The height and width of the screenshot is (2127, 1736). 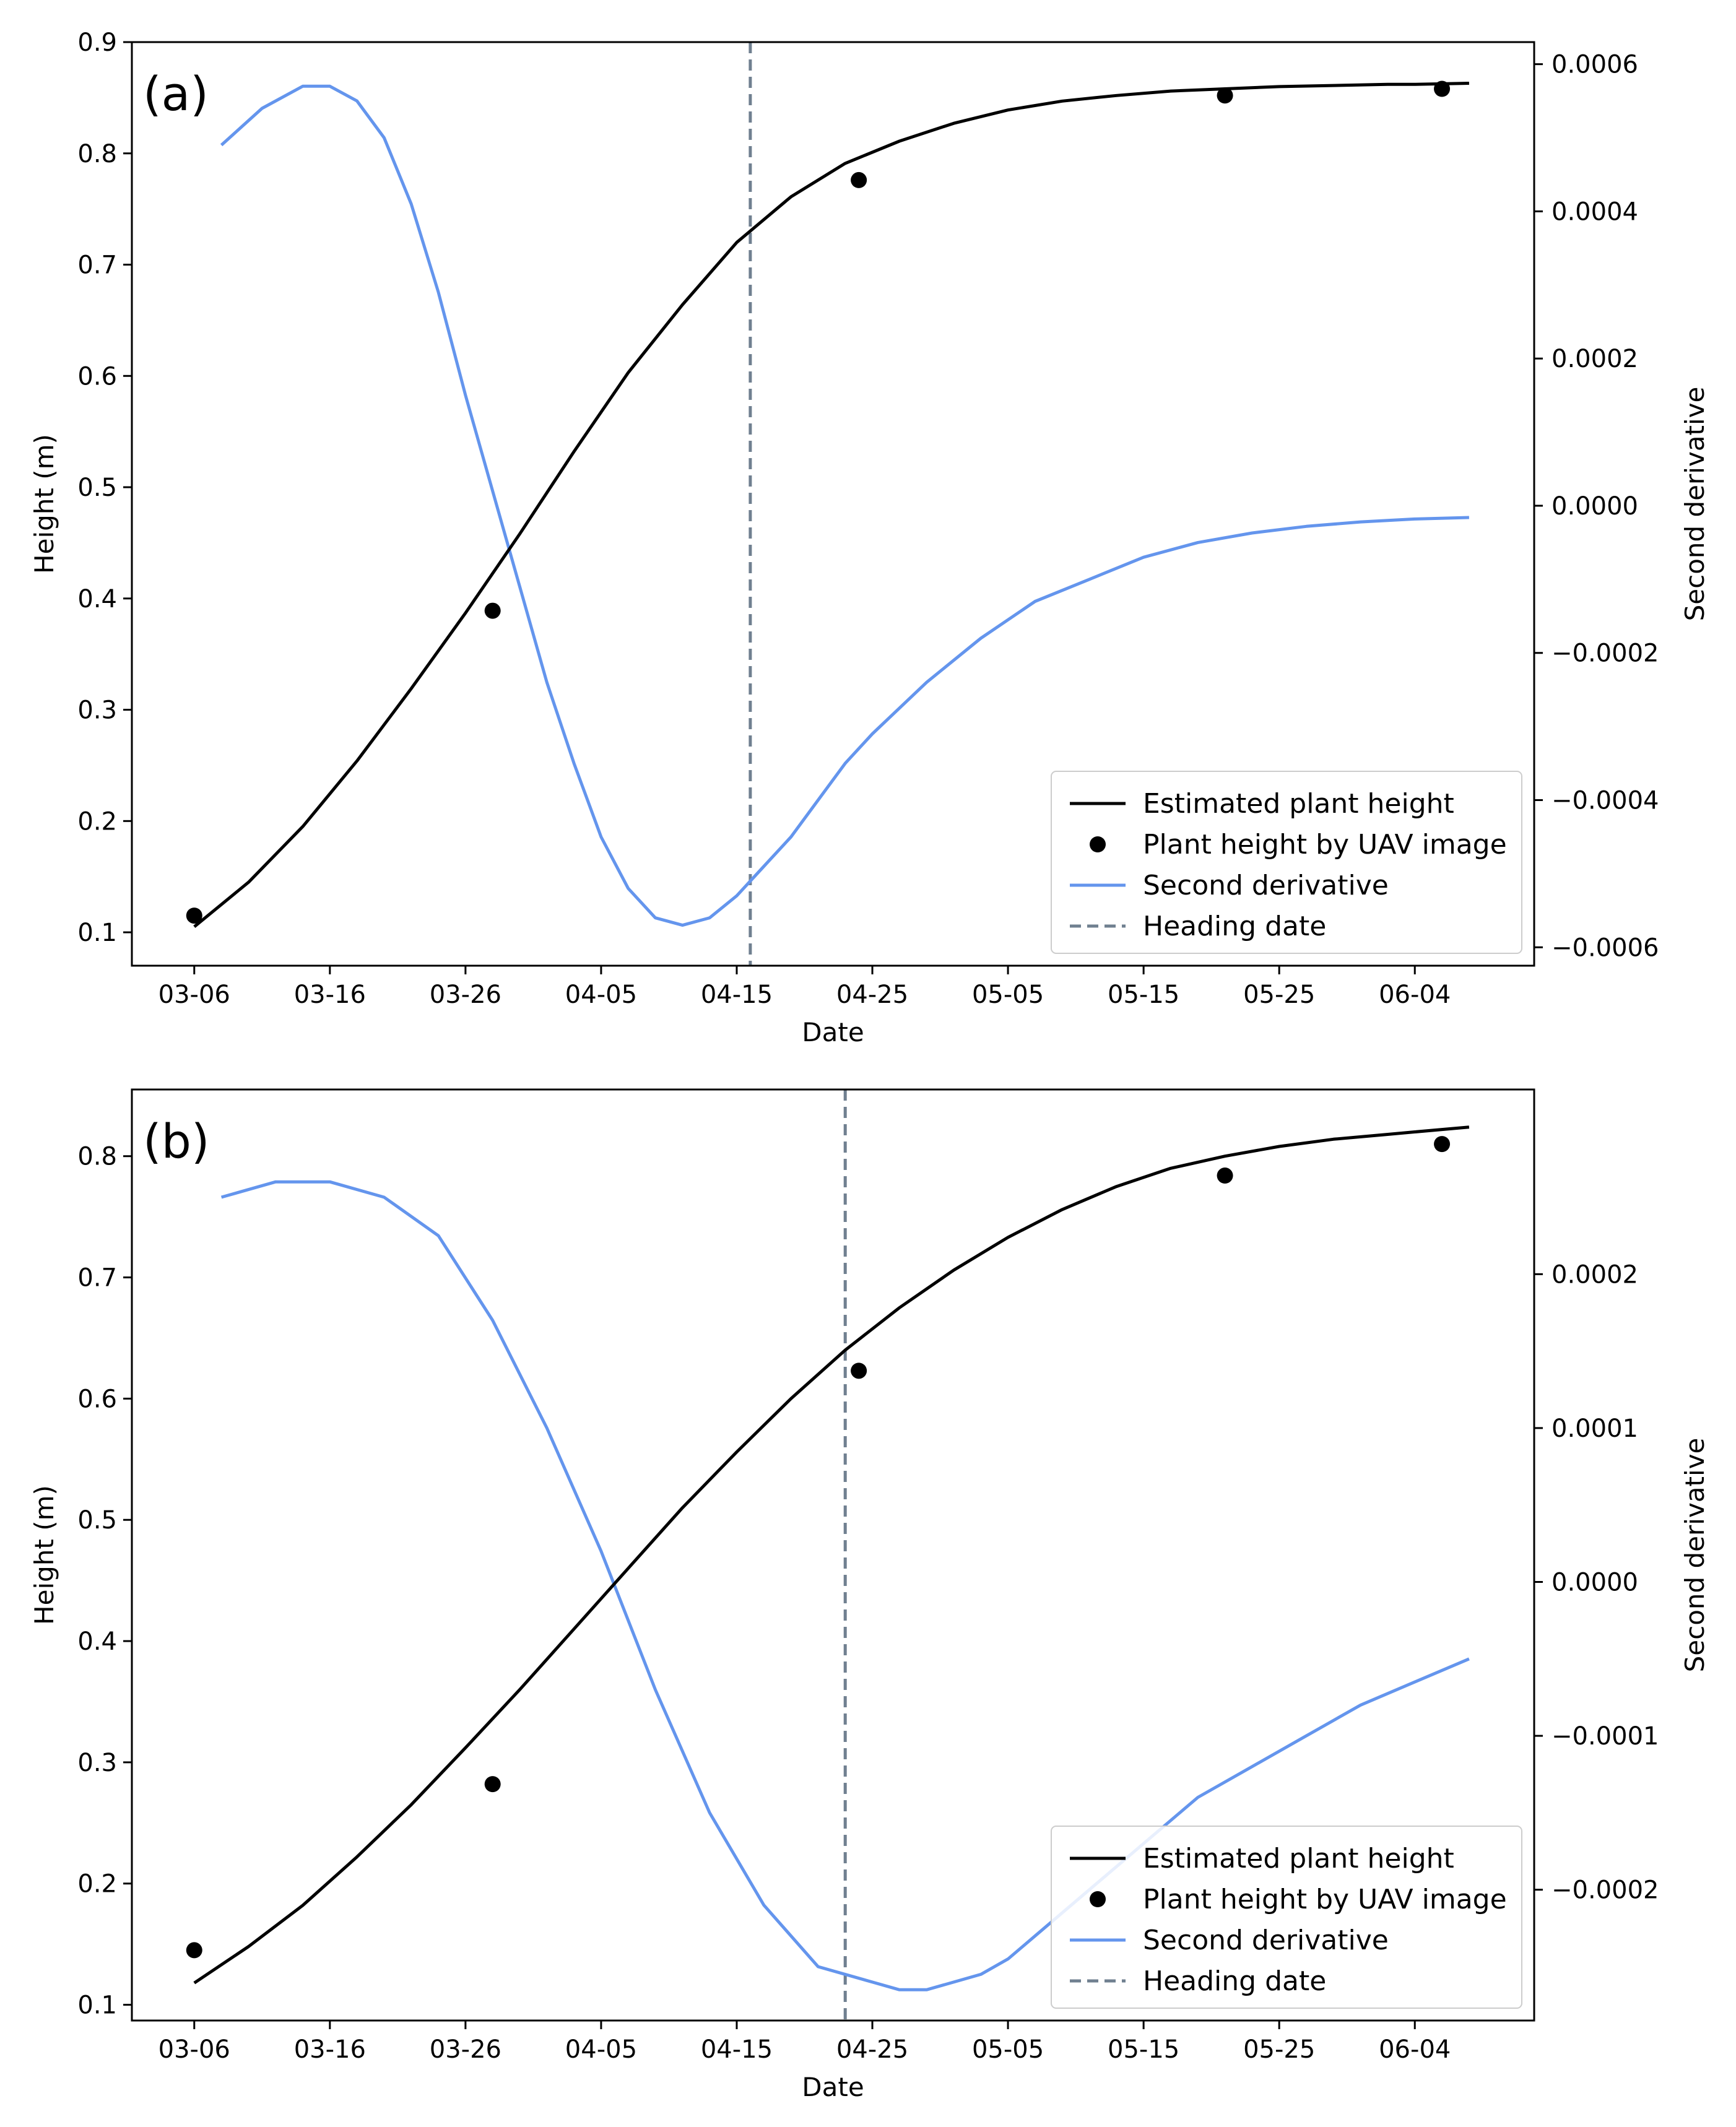 What do you see at coordinates (1605, 1736) in the screenshot?
I see `y2-tick-label: −0.0001` at bounding box center [1605, 1736].